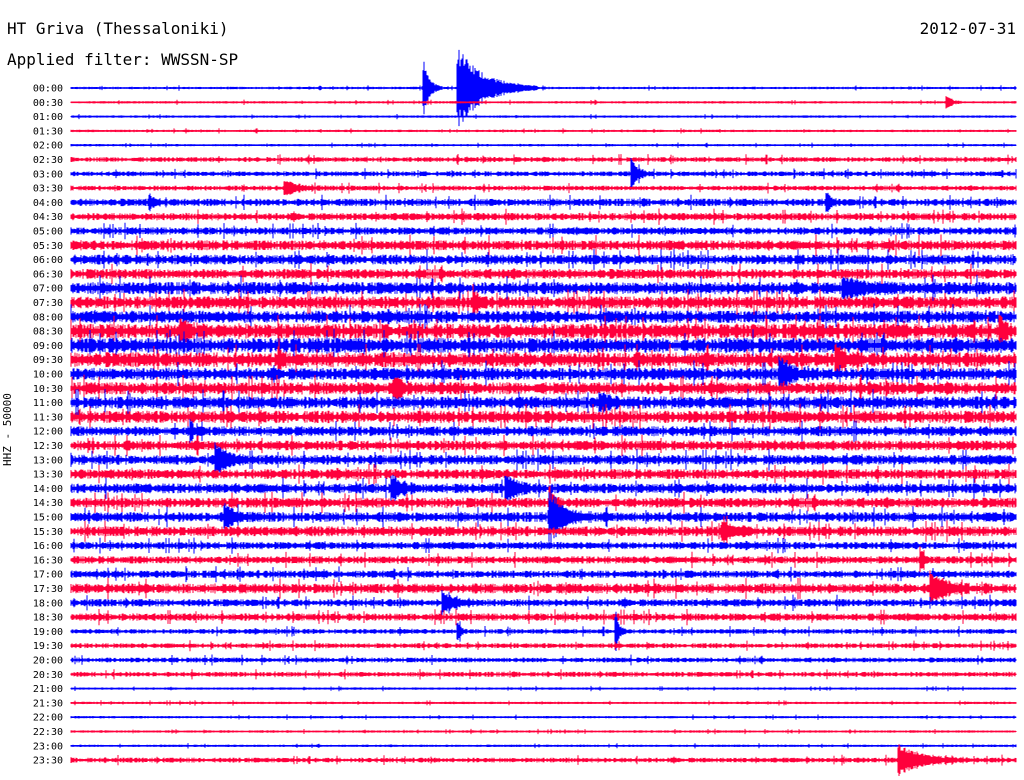 This screenshot has width=1024, height=780. What do you see at coordinates (48, 317) in the screenshot?
I see `row-label: 08:00` at bounding box center [48, 317].